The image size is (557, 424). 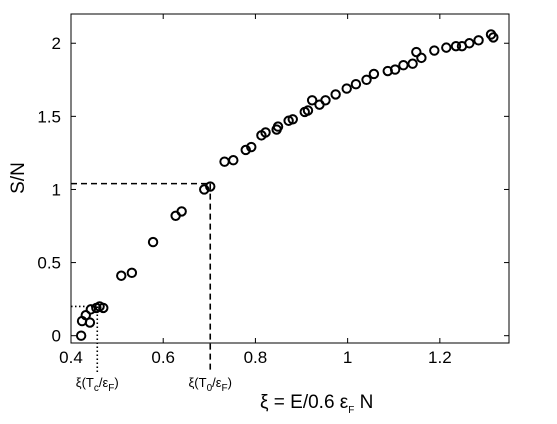 What do you see at coordinates (56, 189) in the screenshot?
I see `y-tick-label: 1` at bounding box center [56, 189].